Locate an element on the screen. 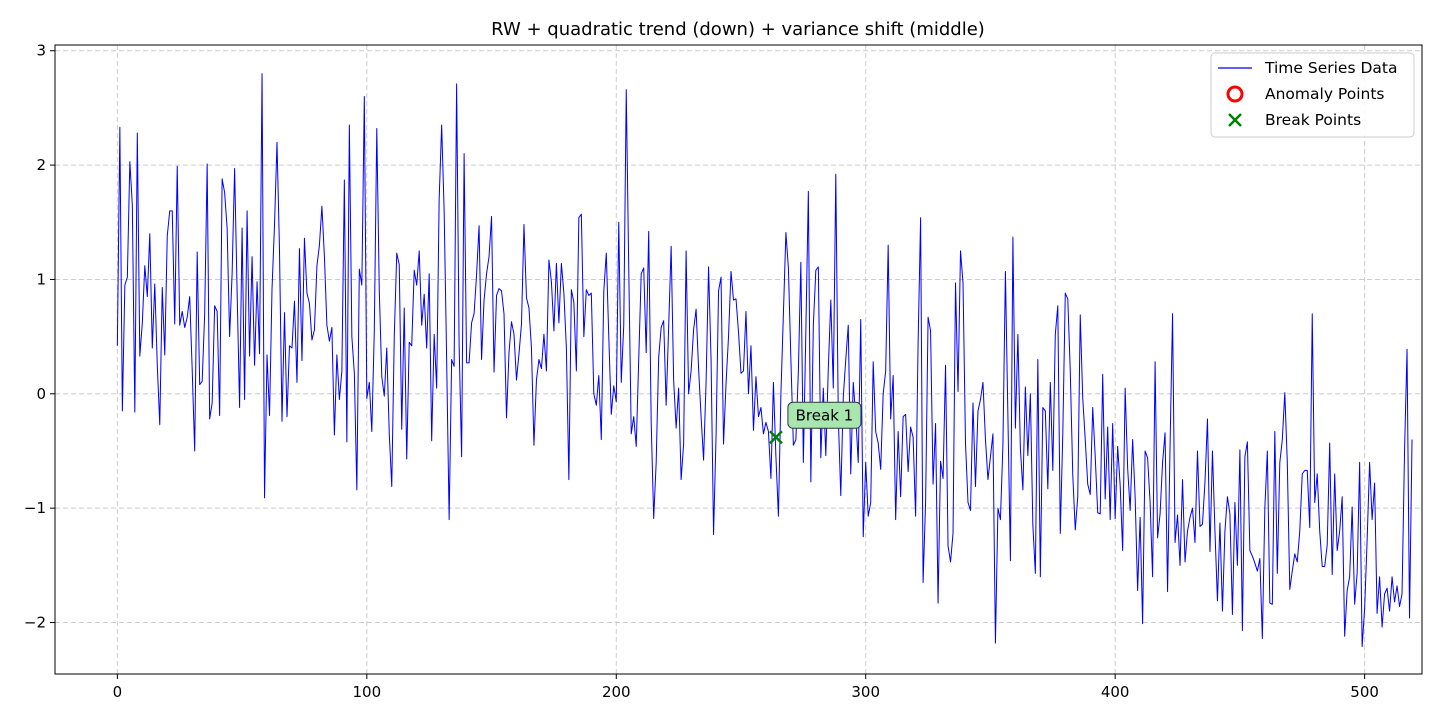 The width and height of the screenshot is (1440, 720). legend-circle-swatch is located at coordinates (1235, 94).